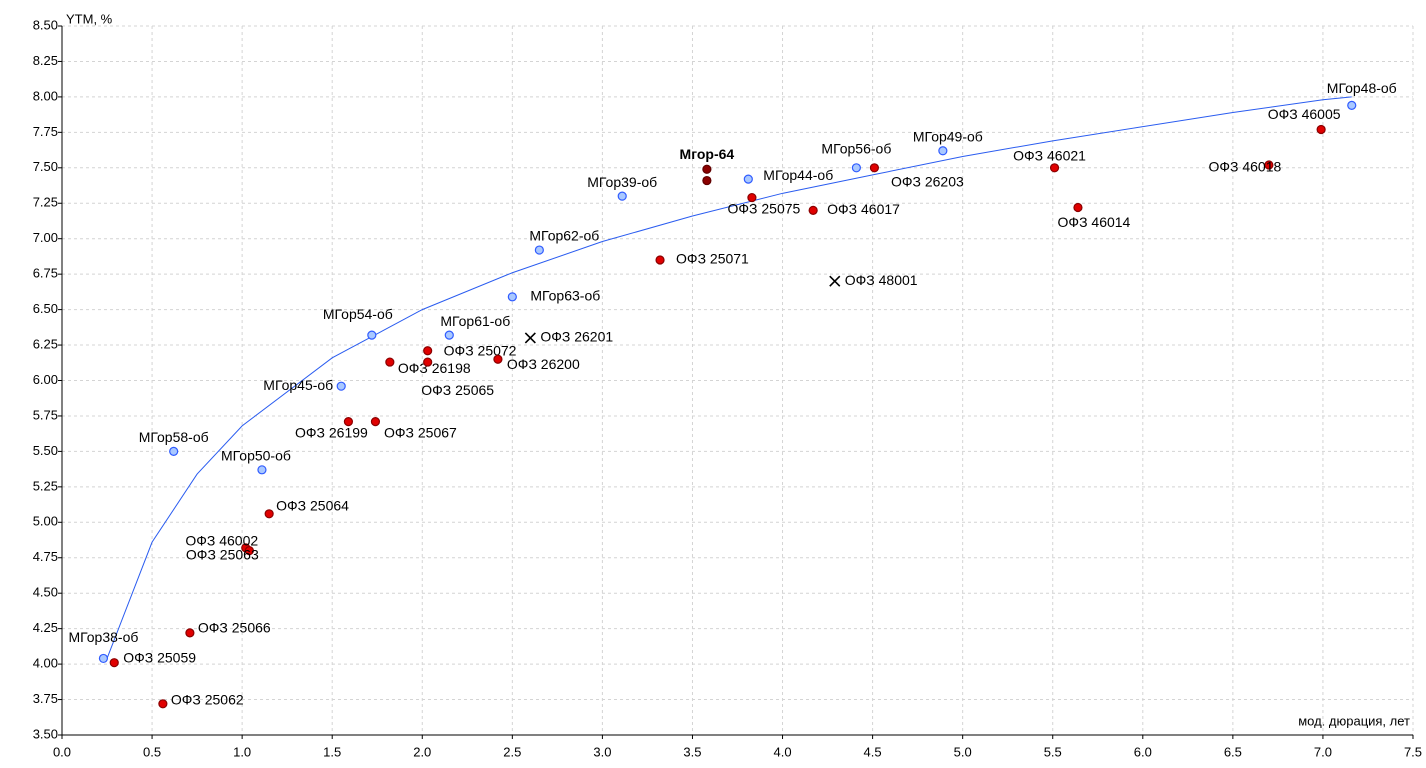 The height and width of the screenshot is (768, 1426). Describe the element at coordinates (45, 202) in the screenshot. I see `y-tick-label: 7.25` at that location.